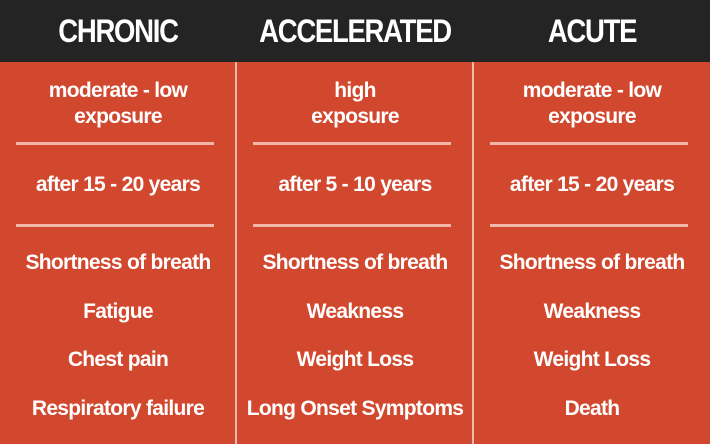  I want to click on header-bar, so click(355, 31).